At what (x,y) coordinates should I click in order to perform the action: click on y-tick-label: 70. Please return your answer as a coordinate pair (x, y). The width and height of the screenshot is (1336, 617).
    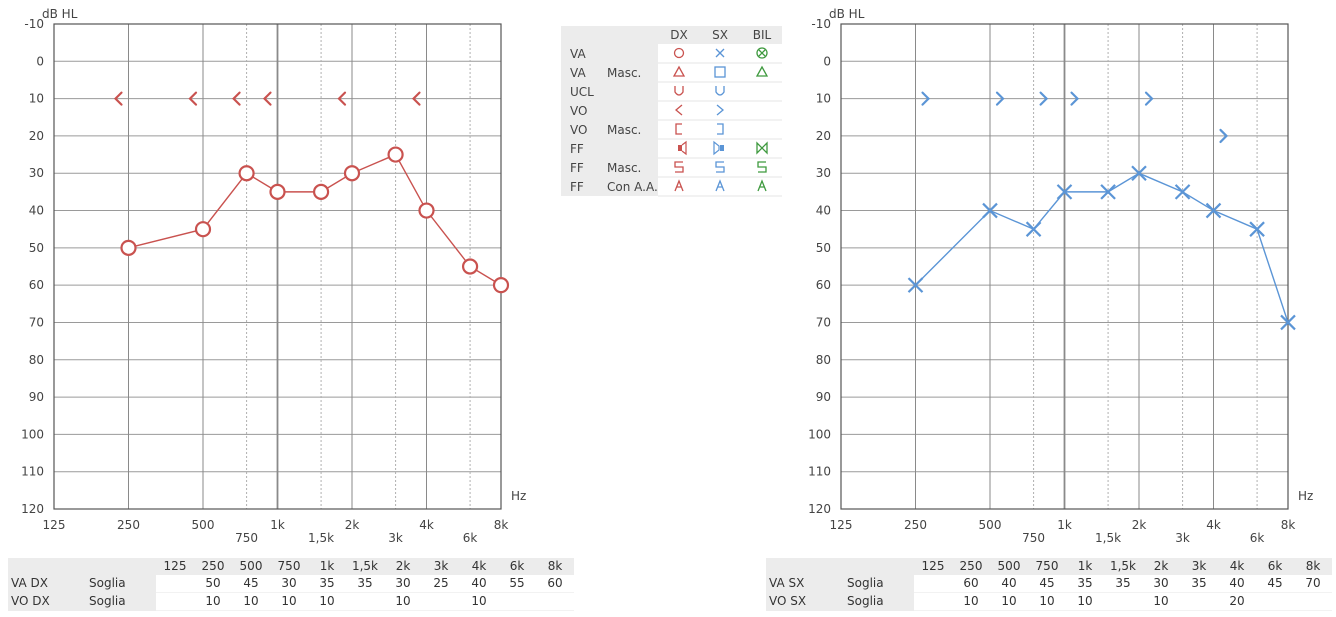
    Looking at the image, I should click on (36, 322).